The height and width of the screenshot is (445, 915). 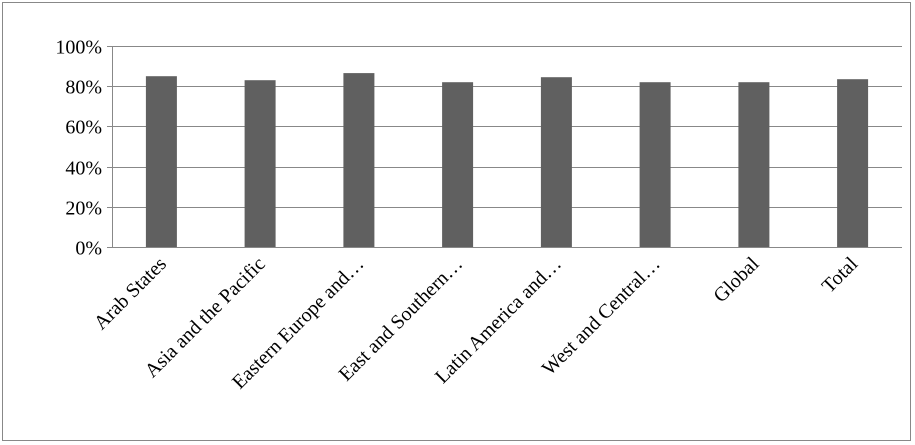 What do you see at coordinates (83, 209) in the screenshot?
I see `y-tick-label: 20%` at bounding box center [83, 209].